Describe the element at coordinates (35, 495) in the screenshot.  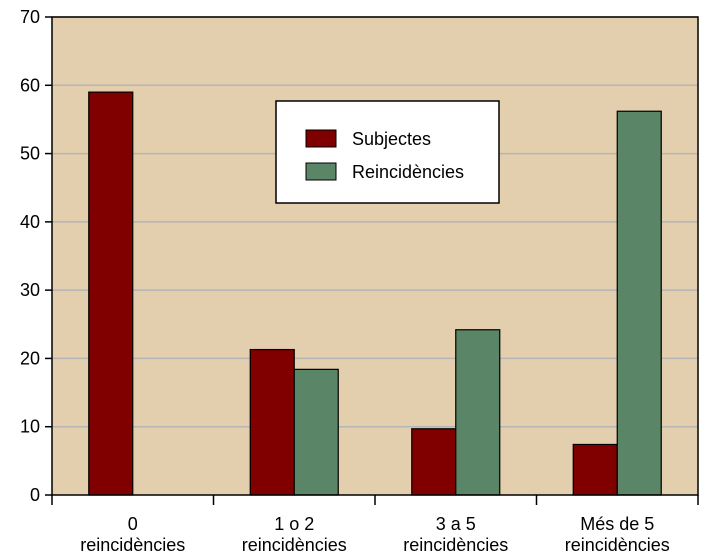
I see `y-tick-label: 0` at that location.